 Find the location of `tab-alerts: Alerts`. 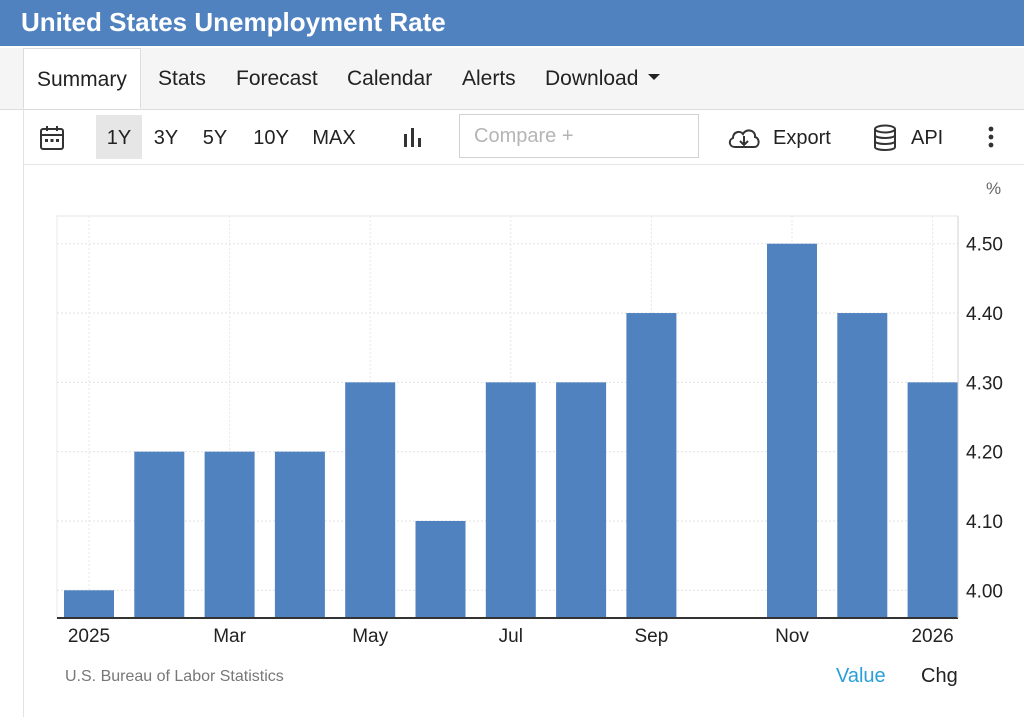

tab-alerts: Alerts is located at coordinates (489, 78).